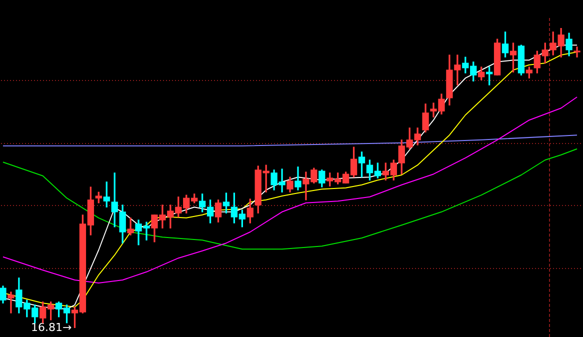 The width and height of the screenshot is (583, 337). Describe the element at coordinates (577, 52) in the screenshot. I see `candlestick` at that location.